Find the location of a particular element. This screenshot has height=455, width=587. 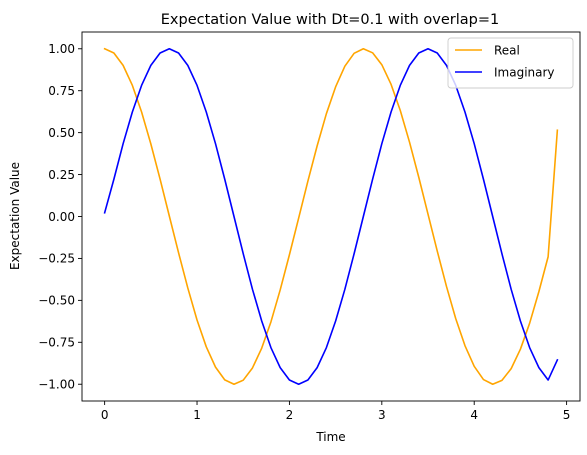

y-tick-label: −0.50 is located at coordinates (56, 301).